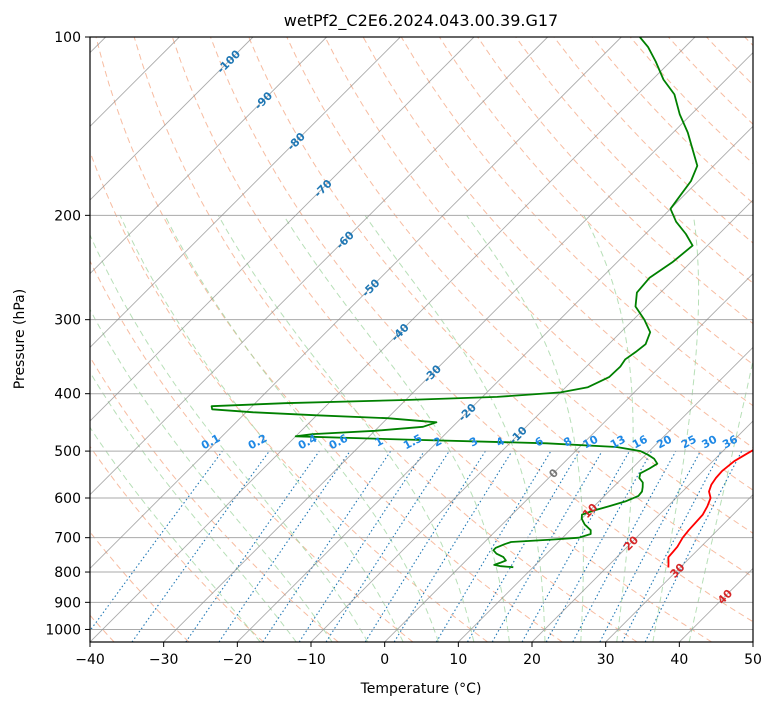 The image size is (775, 708). Describe the element at coordinates (370, 287) in the screenshot. I see `dry-adiabat-label: -50` at that location.